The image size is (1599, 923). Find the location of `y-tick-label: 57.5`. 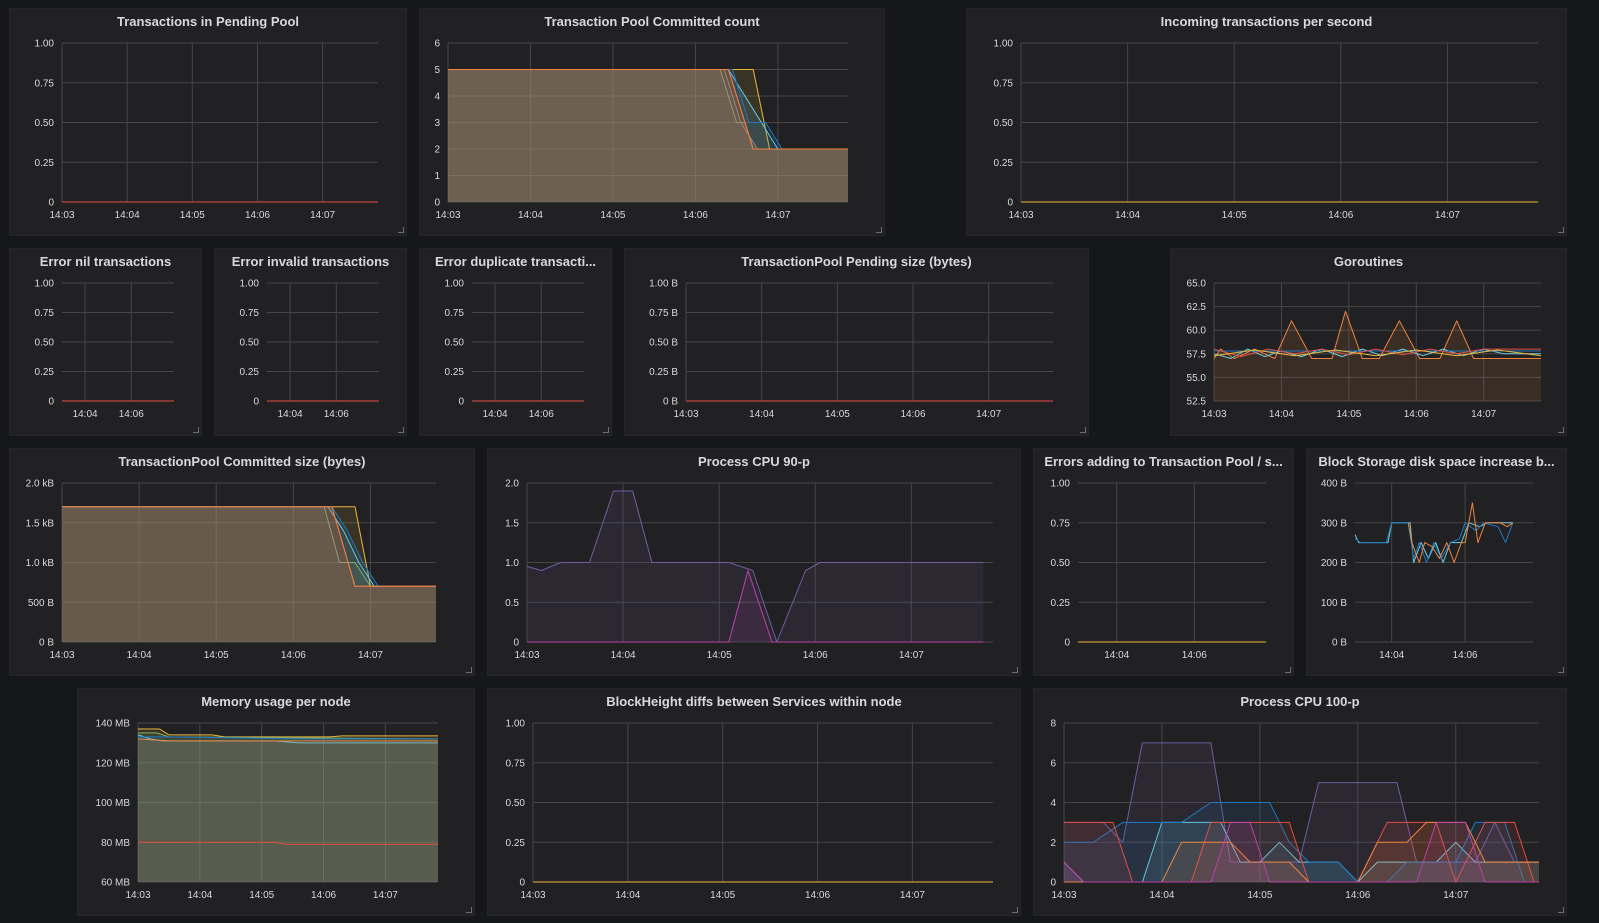

y-tick-label: 57.5 is located at coordinates (1197, 354).